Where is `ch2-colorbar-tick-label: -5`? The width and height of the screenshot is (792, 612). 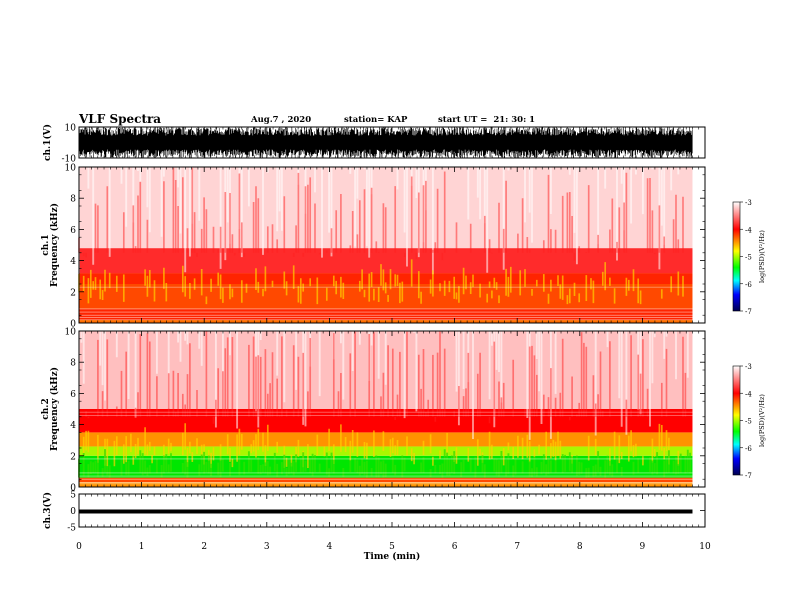 ch2-colorbar-tick-label: -5 is located at coordinates (748, 422).